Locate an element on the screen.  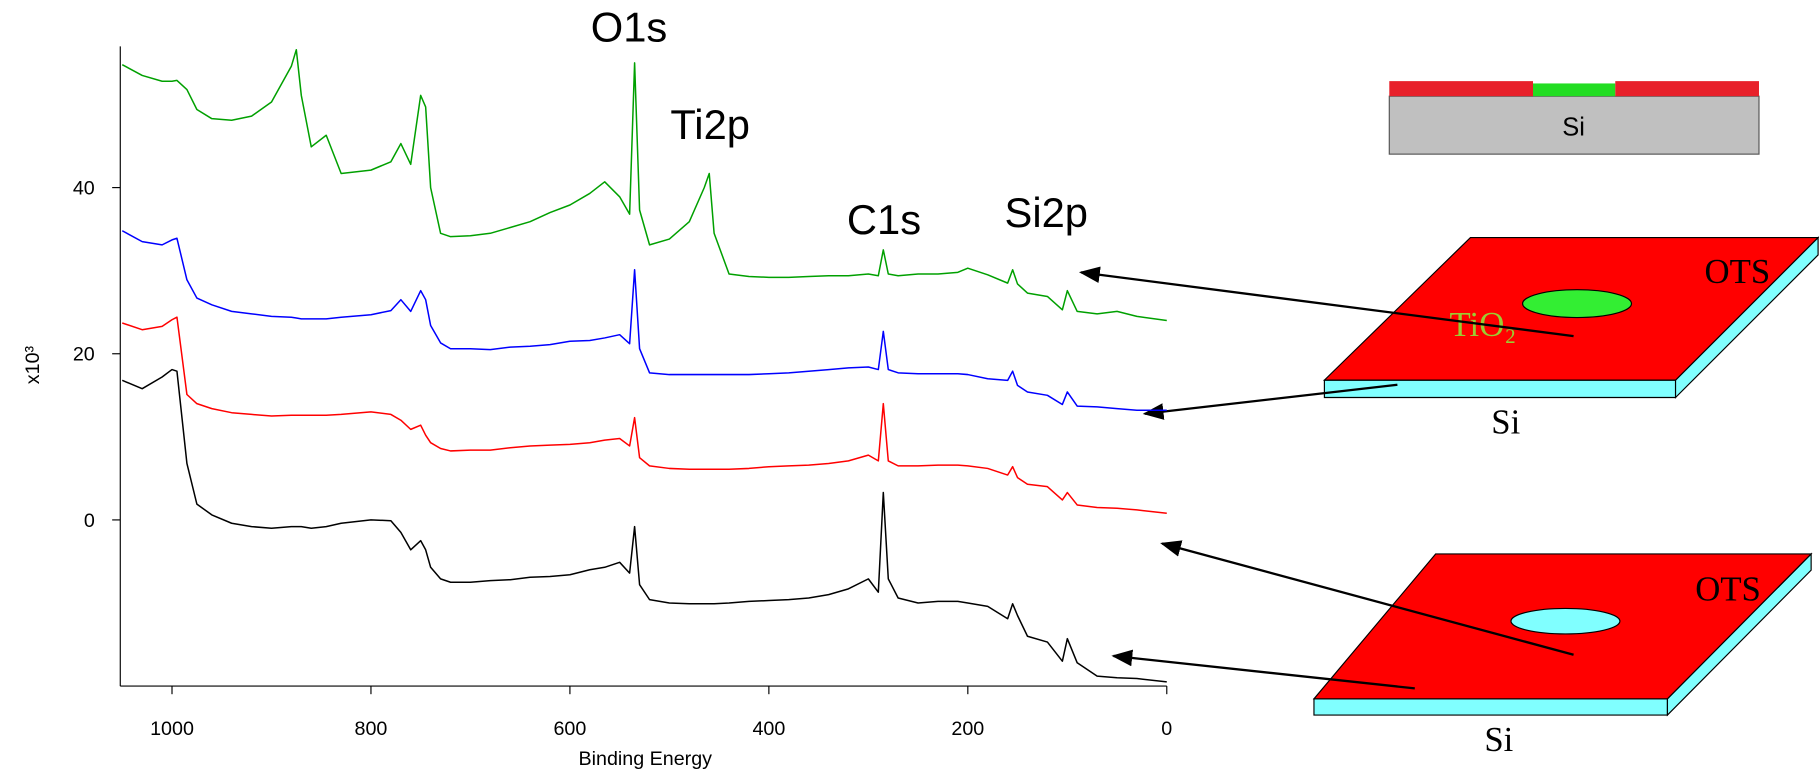
x-axis-title: Binding Energy is located at coordinates (646, 759).